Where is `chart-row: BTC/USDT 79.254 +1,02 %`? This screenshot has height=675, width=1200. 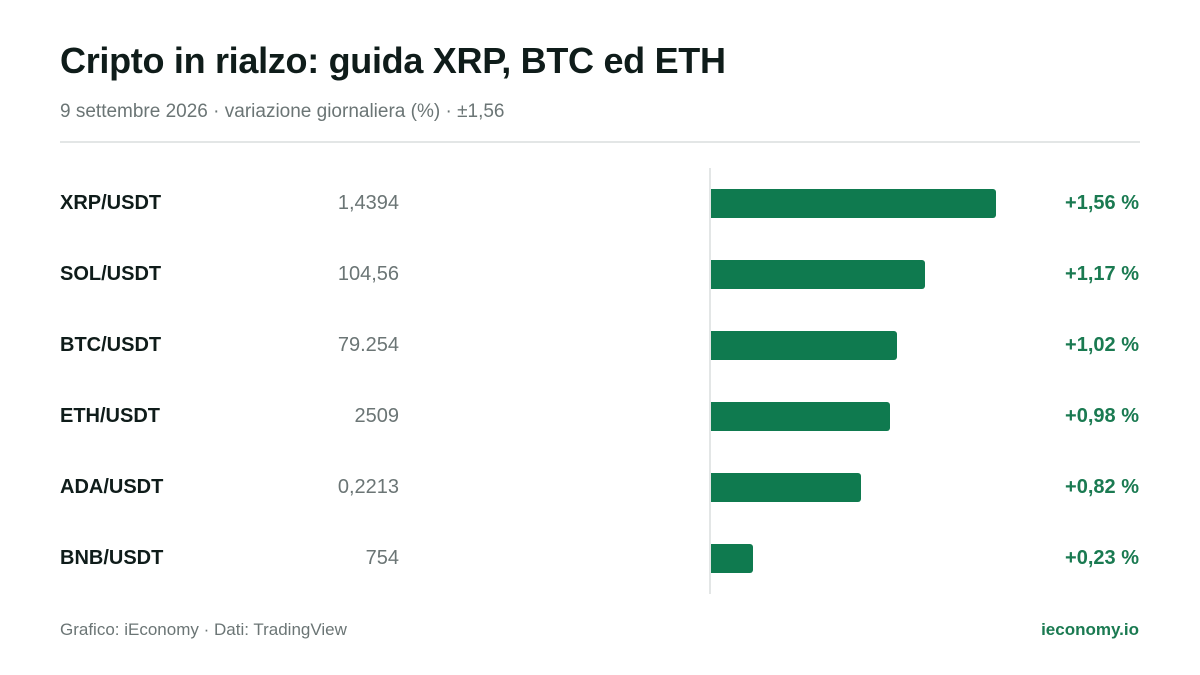 chart-row: BTC/USDT 79.254 +1,02 % is located at coordinates (600, 345).